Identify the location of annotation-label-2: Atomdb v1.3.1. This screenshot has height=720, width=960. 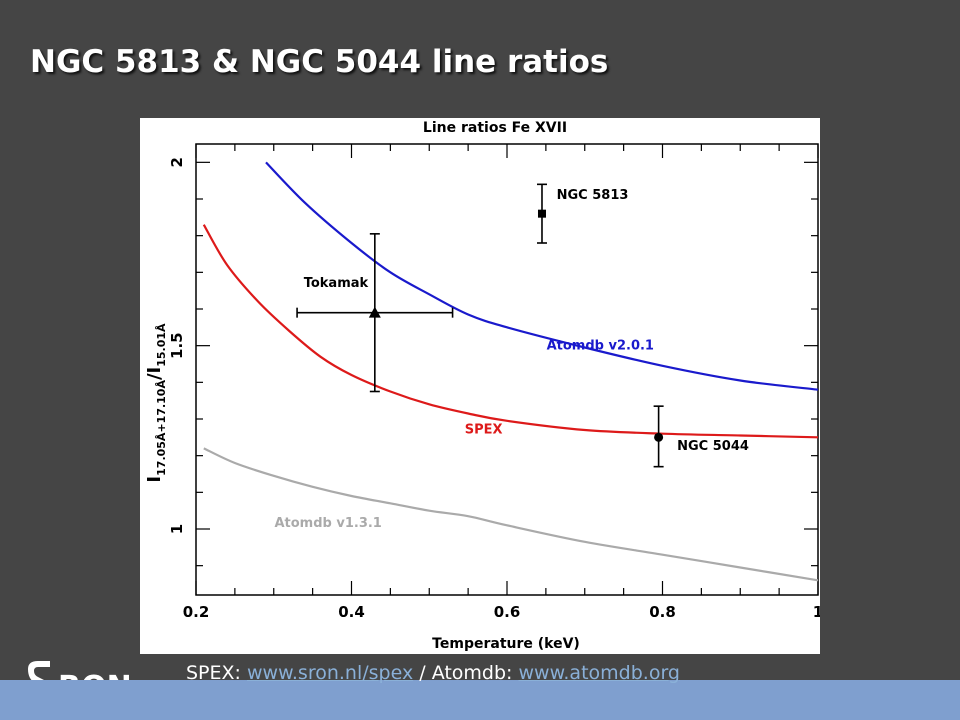
(327, 523).